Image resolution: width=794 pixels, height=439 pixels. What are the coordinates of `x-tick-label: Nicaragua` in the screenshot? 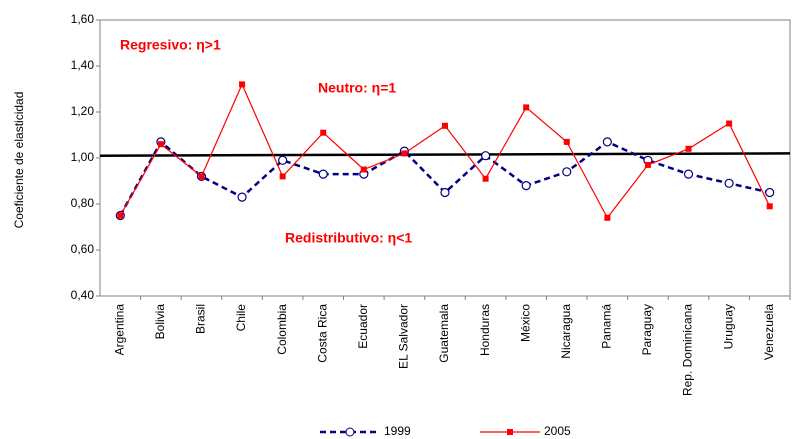 It's located at (566, 331).